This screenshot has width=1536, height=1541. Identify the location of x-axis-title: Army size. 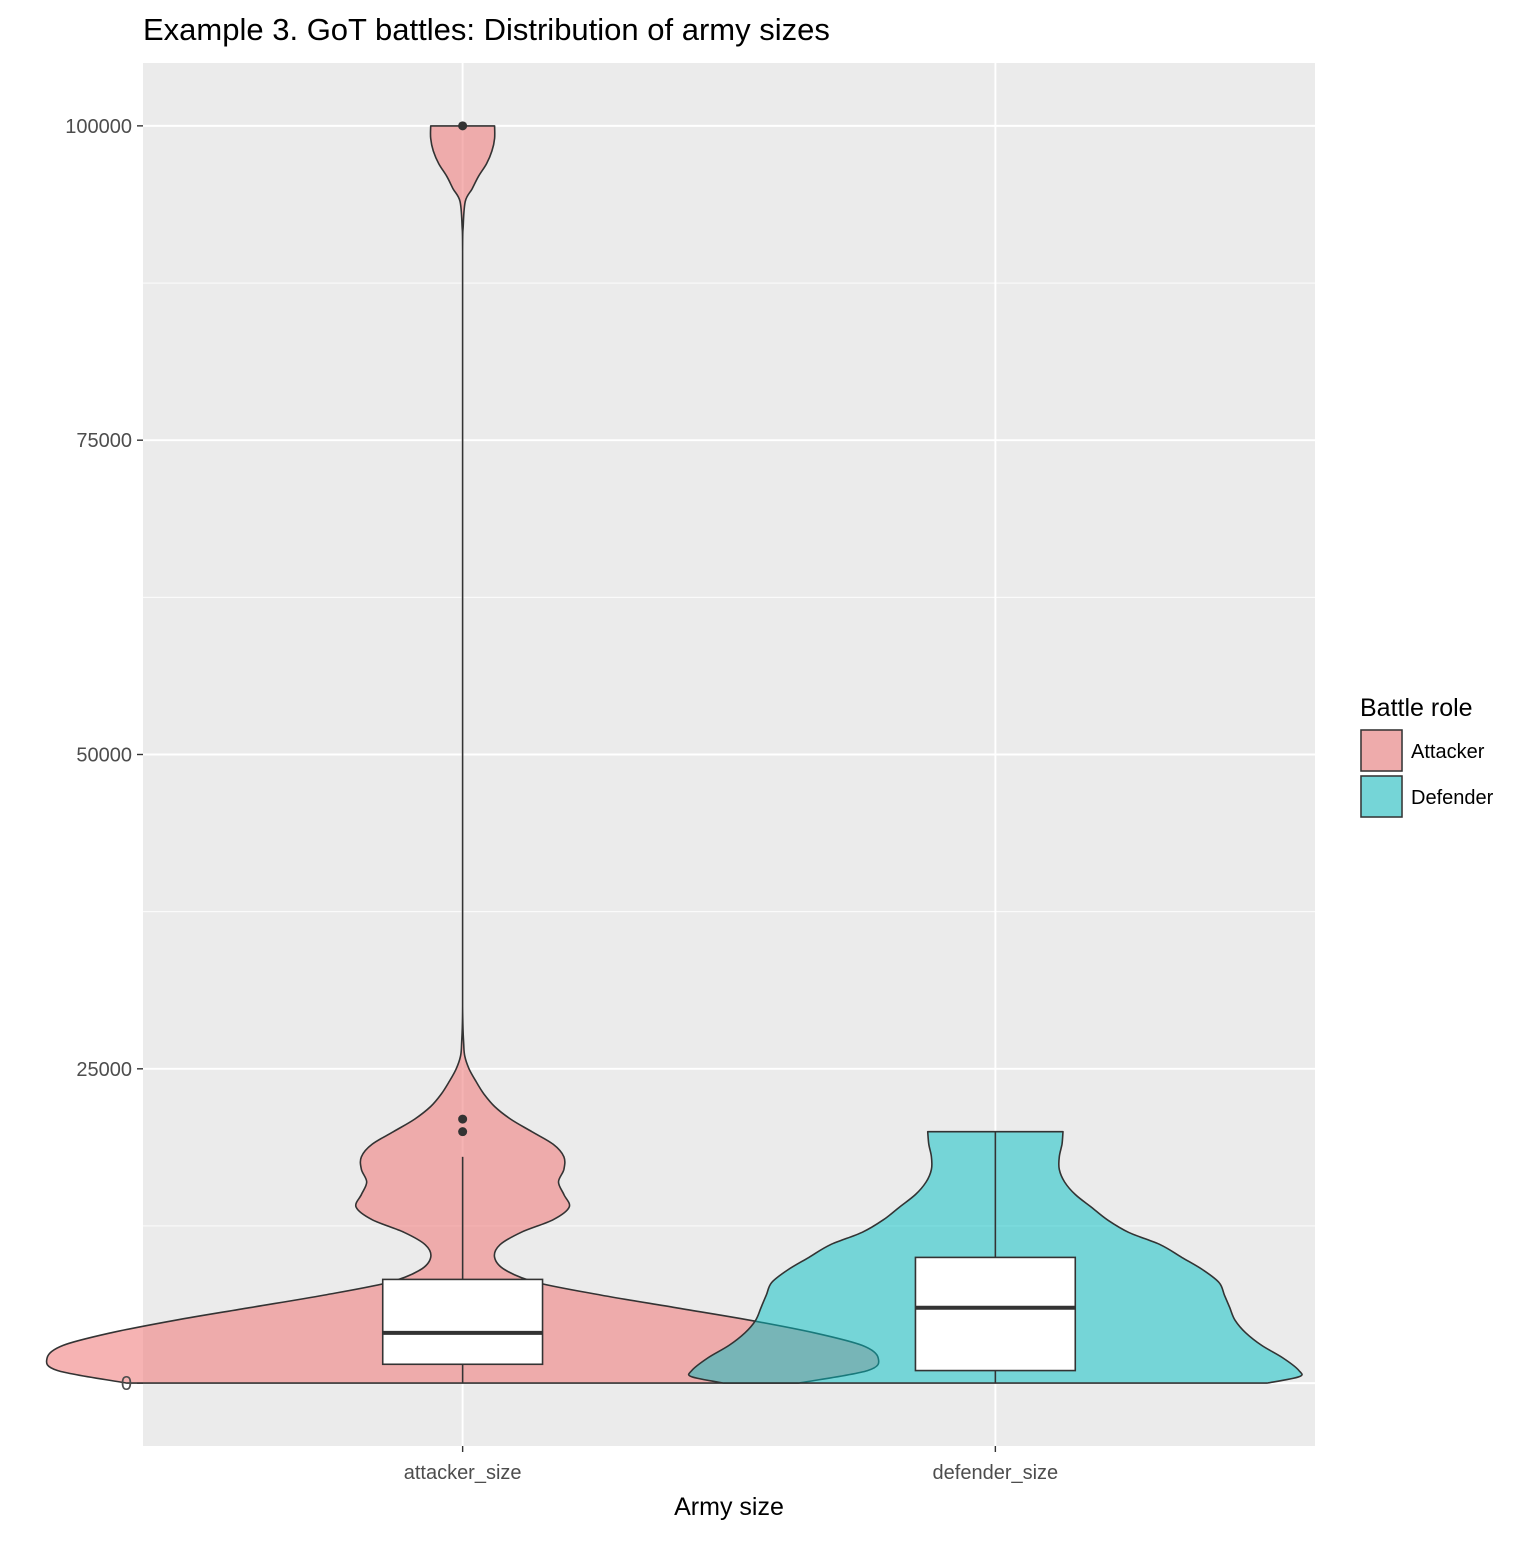
(729, 1507).